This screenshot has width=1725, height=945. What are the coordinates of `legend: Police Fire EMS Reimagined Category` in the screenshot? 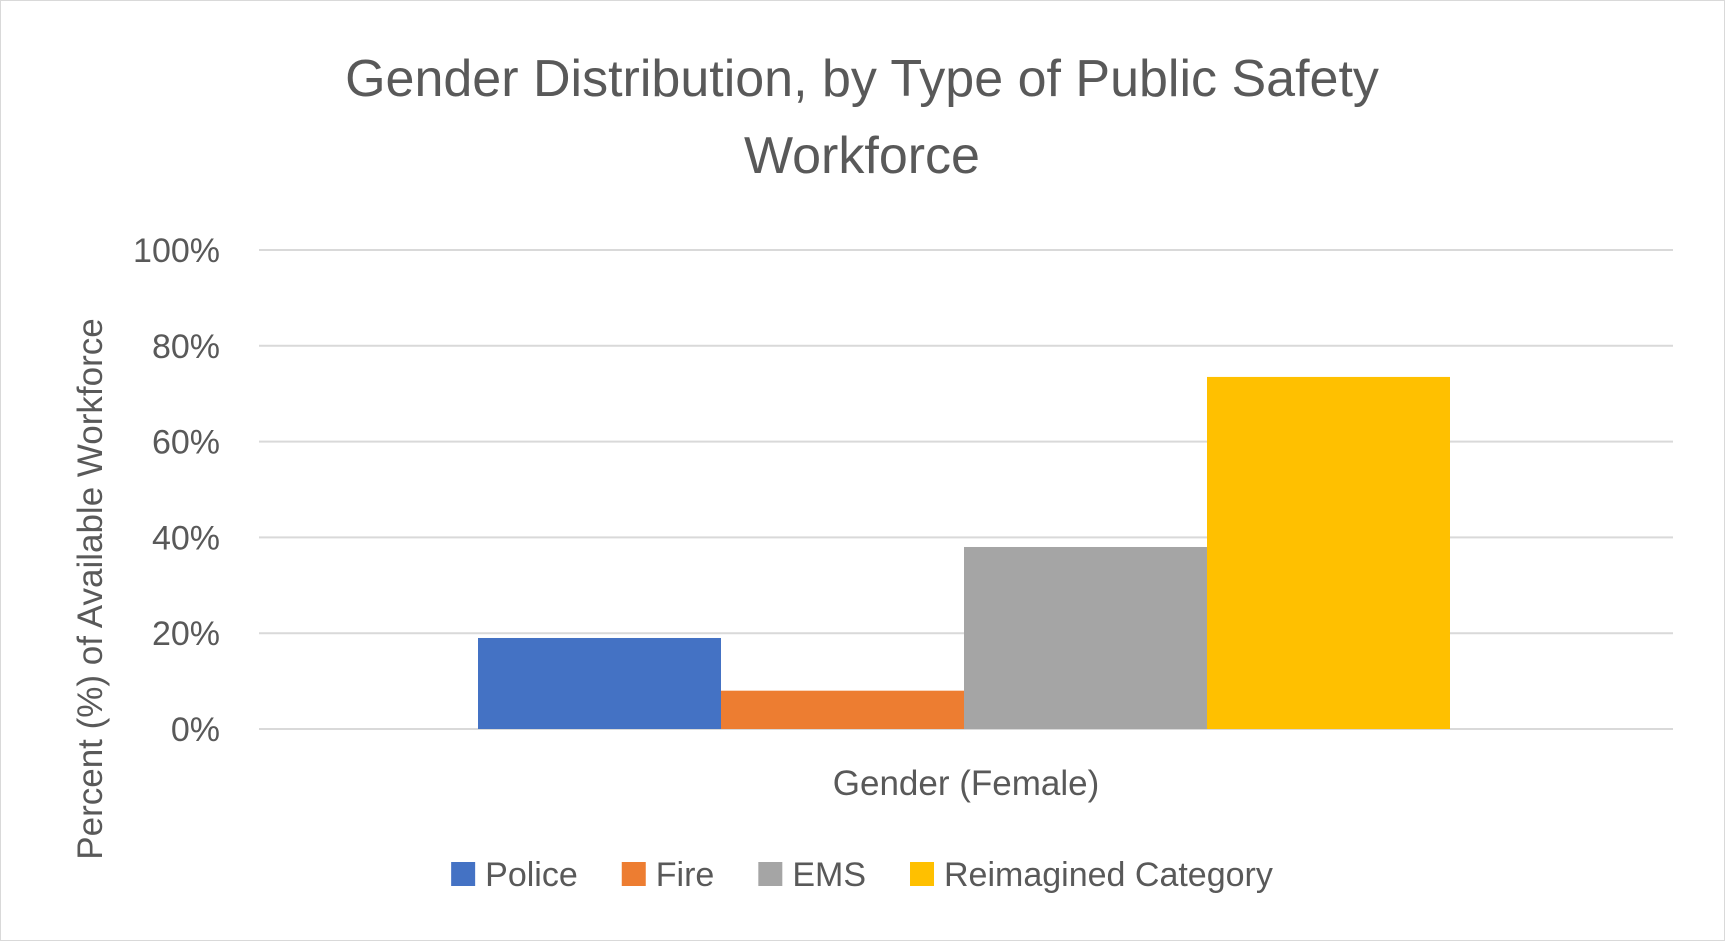 It's located at (862, 875).